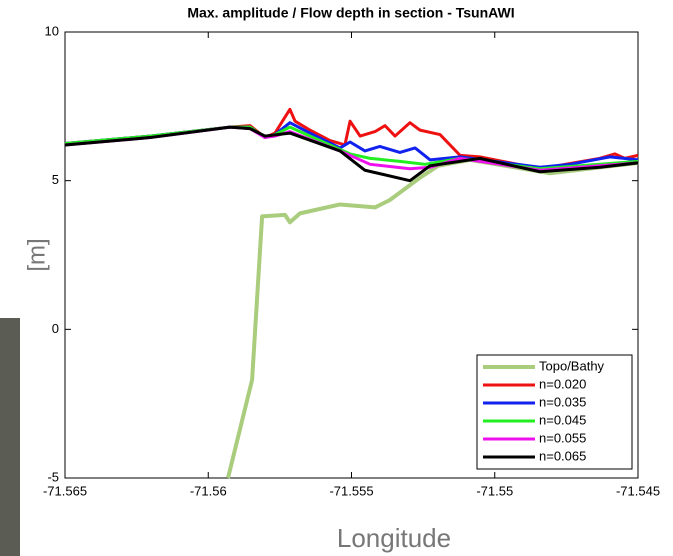 This screenshot has width=673, height=556. What do you see at coordinates (55, 328) in the screenshot?
I see `y-tick-label: 0` at bounding box center [55, 328].